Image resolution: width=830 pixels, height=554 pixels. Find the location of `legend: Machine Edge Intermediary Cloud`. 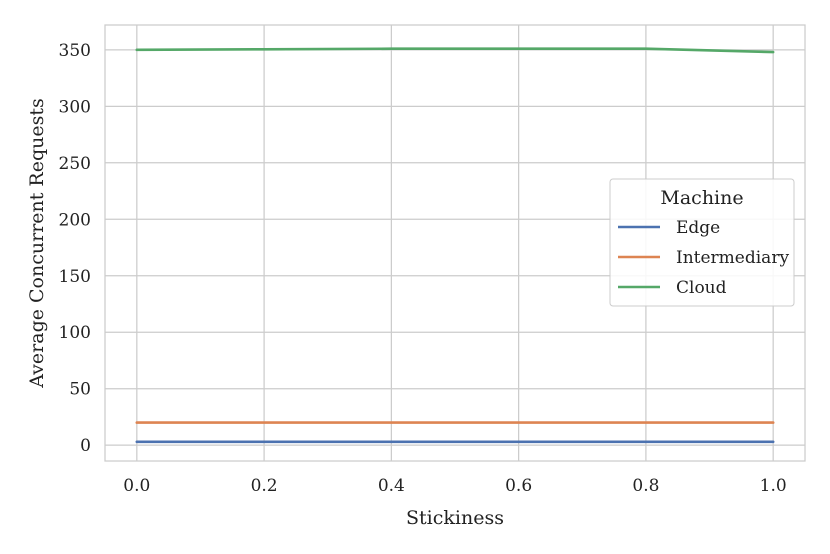

legend: Machine Edge Intermediary Cloud is located at coordinates (702, 242).